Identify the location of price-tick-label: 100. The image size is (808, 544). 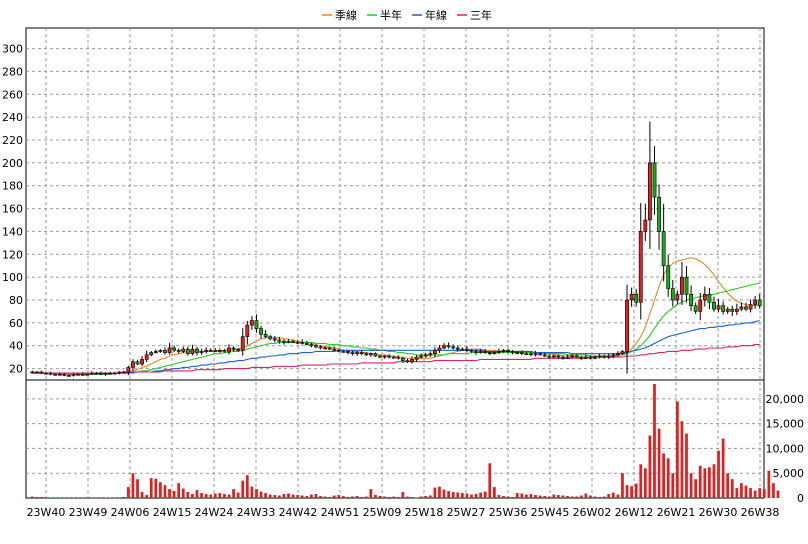
(12, 277).